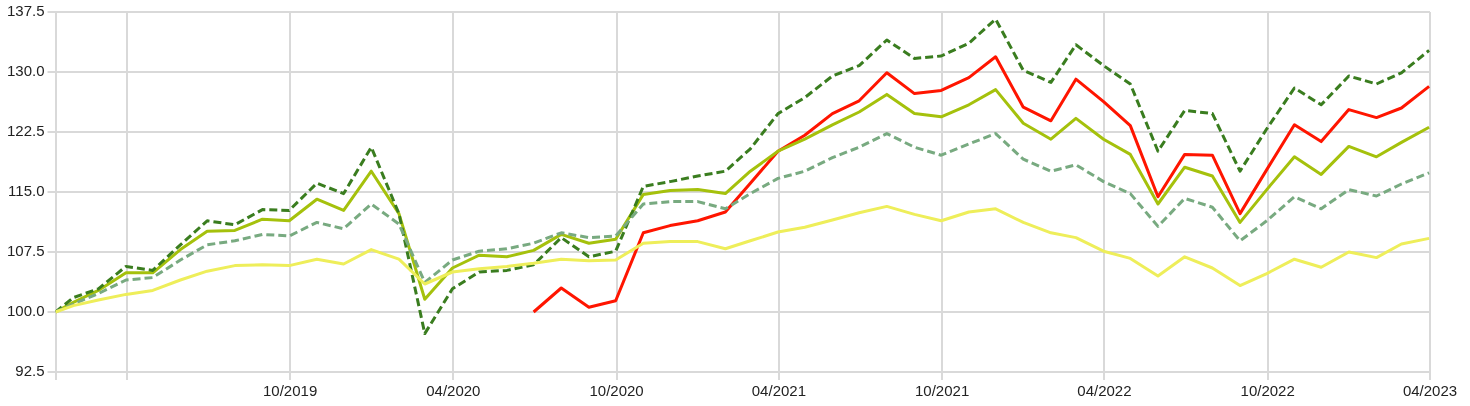  Describe the element at coordinates (26, 191) in the screenshot. I see `y-tick-label: 115.0` at that location.